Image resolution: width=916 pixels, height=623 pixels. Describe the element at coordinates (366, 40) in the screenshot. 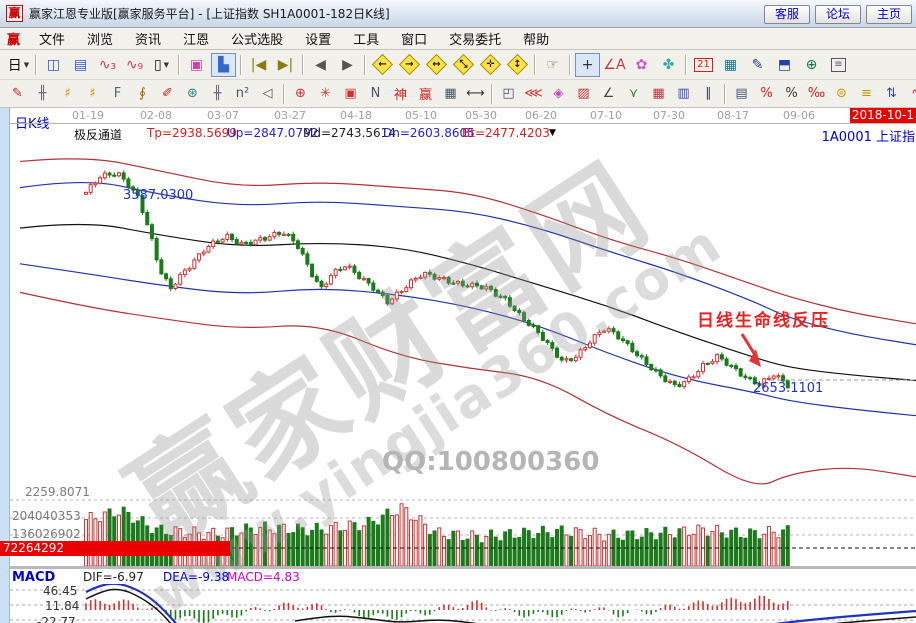

I see `menu-item-工具: 工具` at that location.